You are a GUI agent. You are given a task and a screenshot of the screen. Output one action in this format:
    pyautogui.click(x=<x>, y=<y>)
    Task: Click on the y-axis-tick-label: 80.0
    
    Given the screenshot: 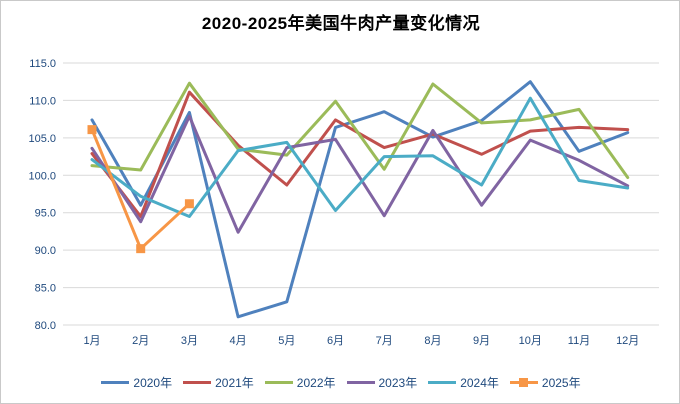 What is the action you would take?
    pyautogui.click(x=45, y=326)
    